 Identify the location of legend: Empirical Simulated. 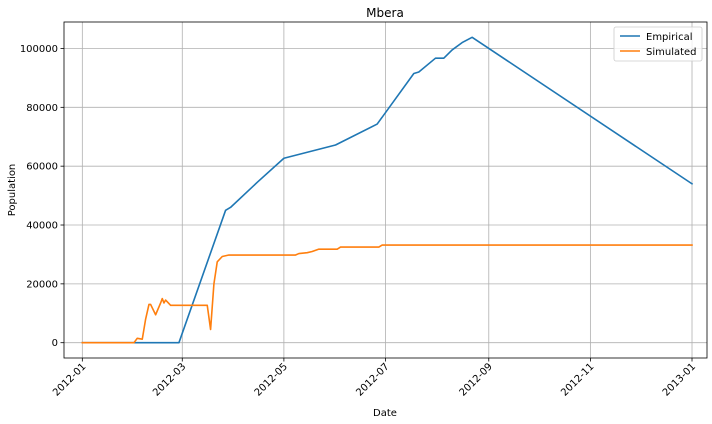
(658, 44).